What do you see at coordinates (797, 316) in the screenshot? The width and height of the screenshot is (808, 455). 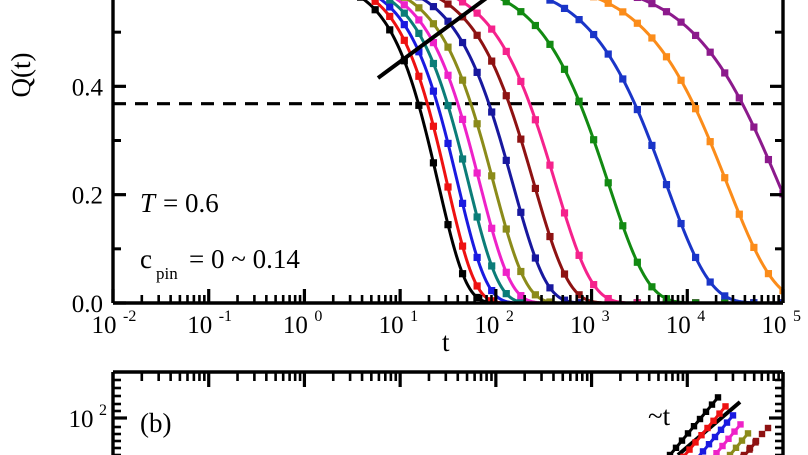 I see `svg-text: 5` at bounding box center [797, 316].